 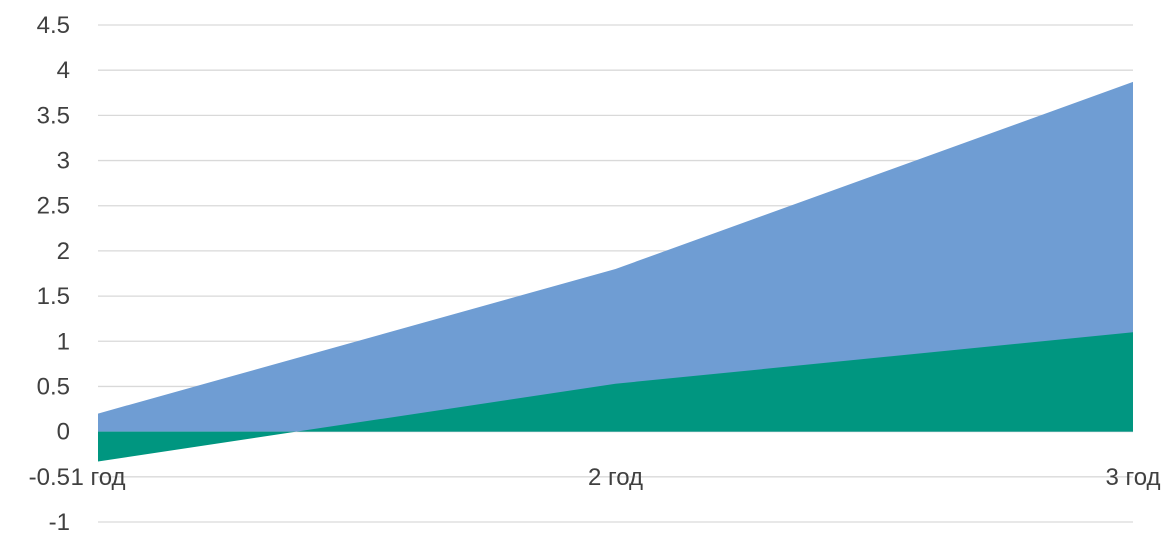 I want to click on x-tick-label: 2 год, so click(x=615, y=477).